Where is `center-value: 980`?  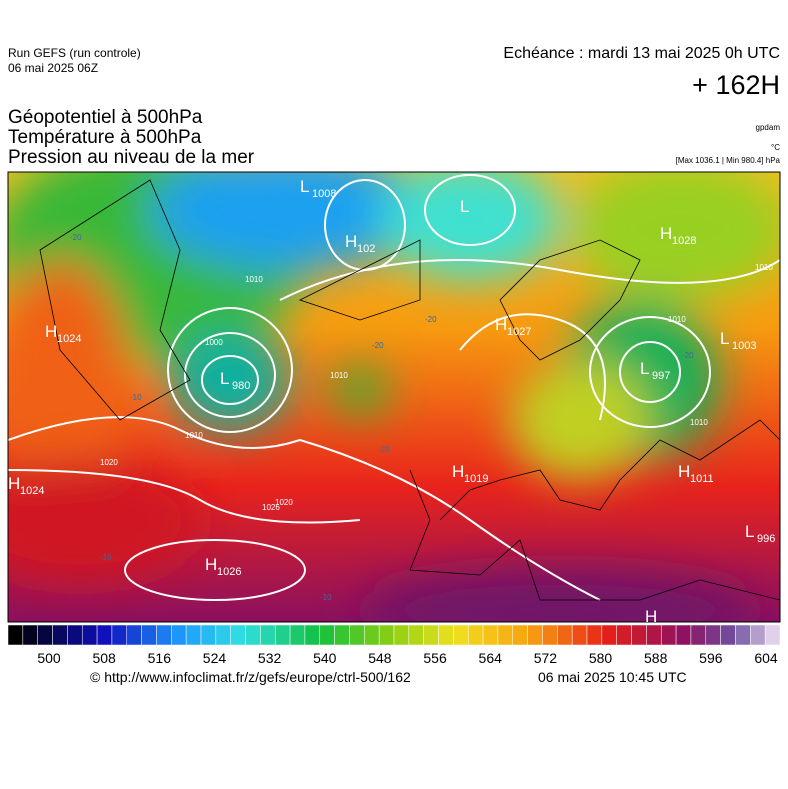
center-value: 980 is located at coordinates (241, 386).